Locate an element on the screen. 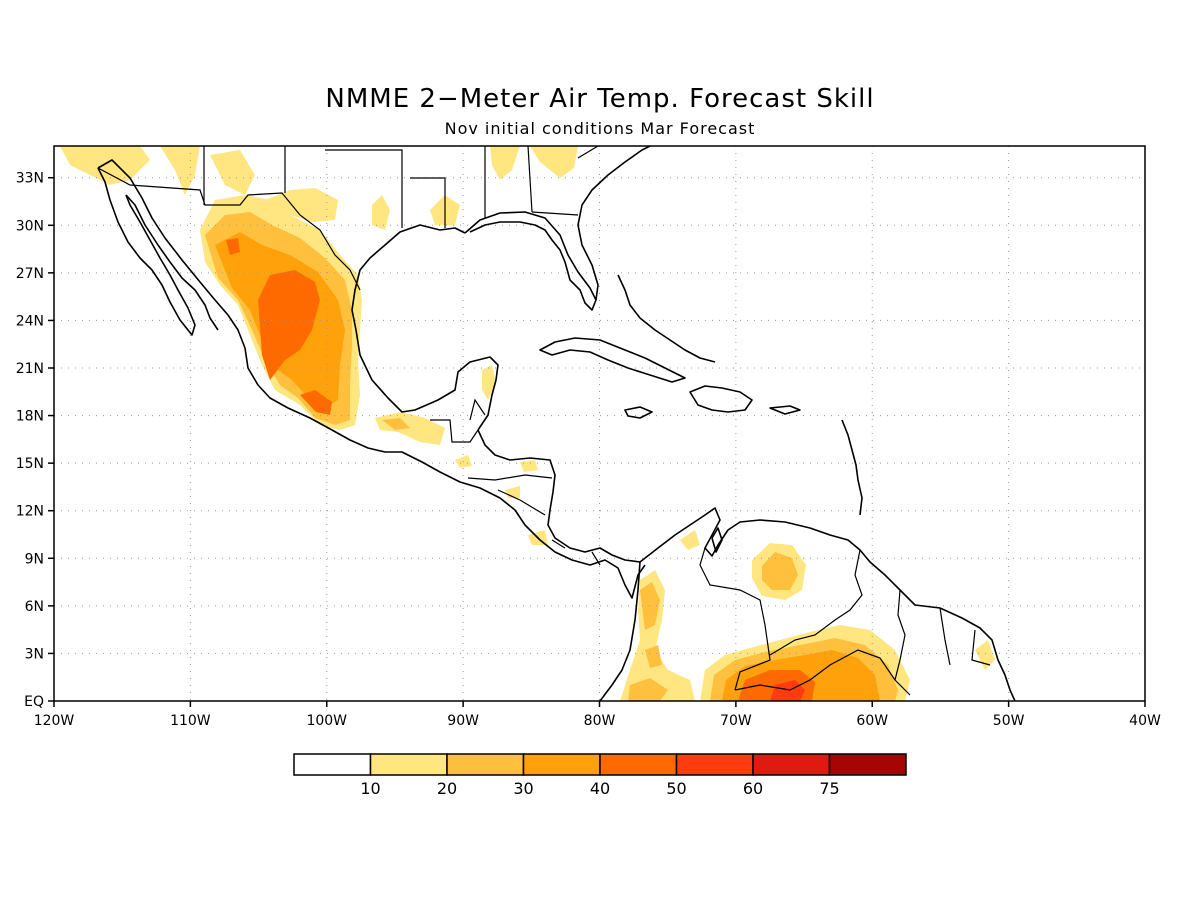 This screenshot has height=900, width=1200. skill-region-se-10b is located at coordinates (554, 162).